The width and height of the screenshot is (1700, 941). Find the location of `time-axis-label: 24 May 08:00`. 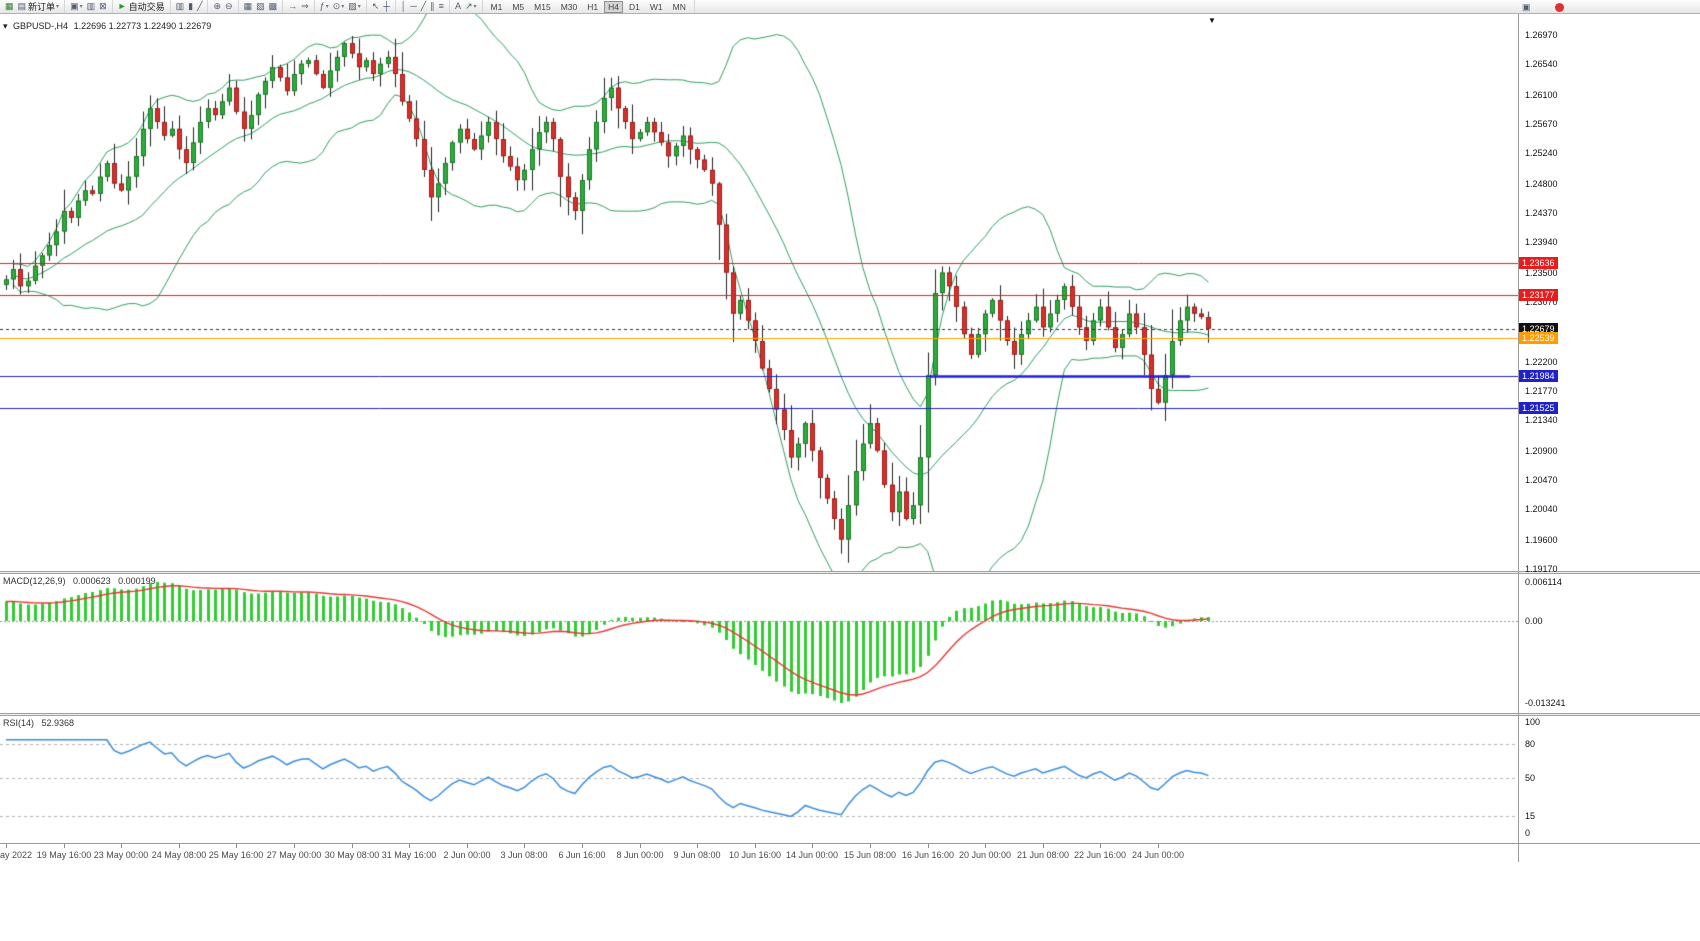

time-axis-label: 24 May 08:00 is located at coordinates (179, 855).